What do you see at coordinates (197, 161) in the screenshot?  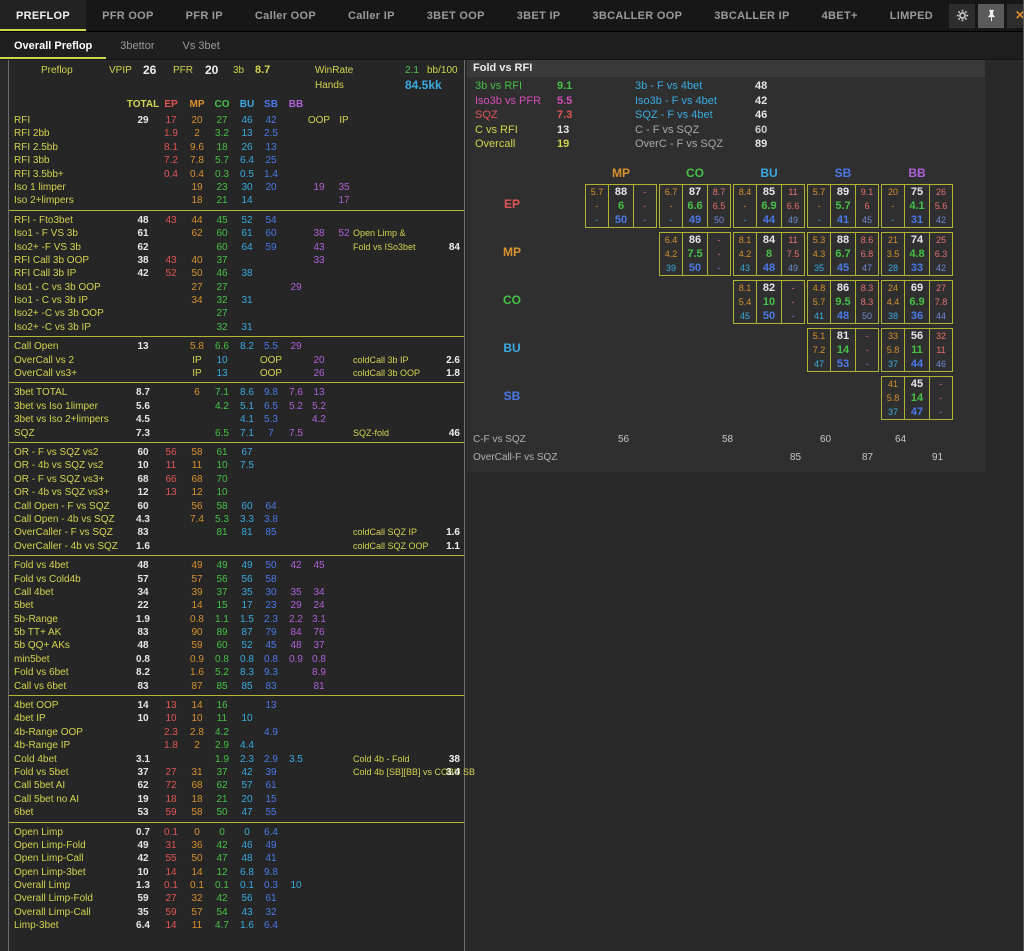 I see `stat-value: 7.8` at bounding box center [197, 161].